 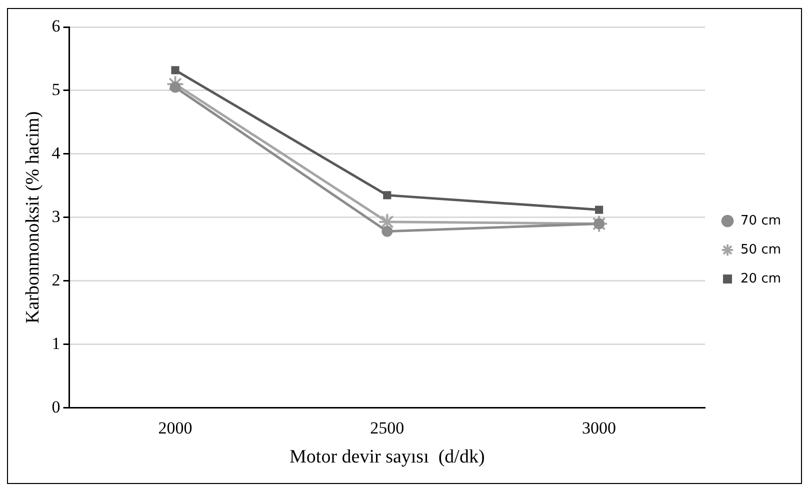 What do you see at coordinates (761, 278) in the screenshot?
I see `legend-label: 20 cm` at bounding box center [761, 278].